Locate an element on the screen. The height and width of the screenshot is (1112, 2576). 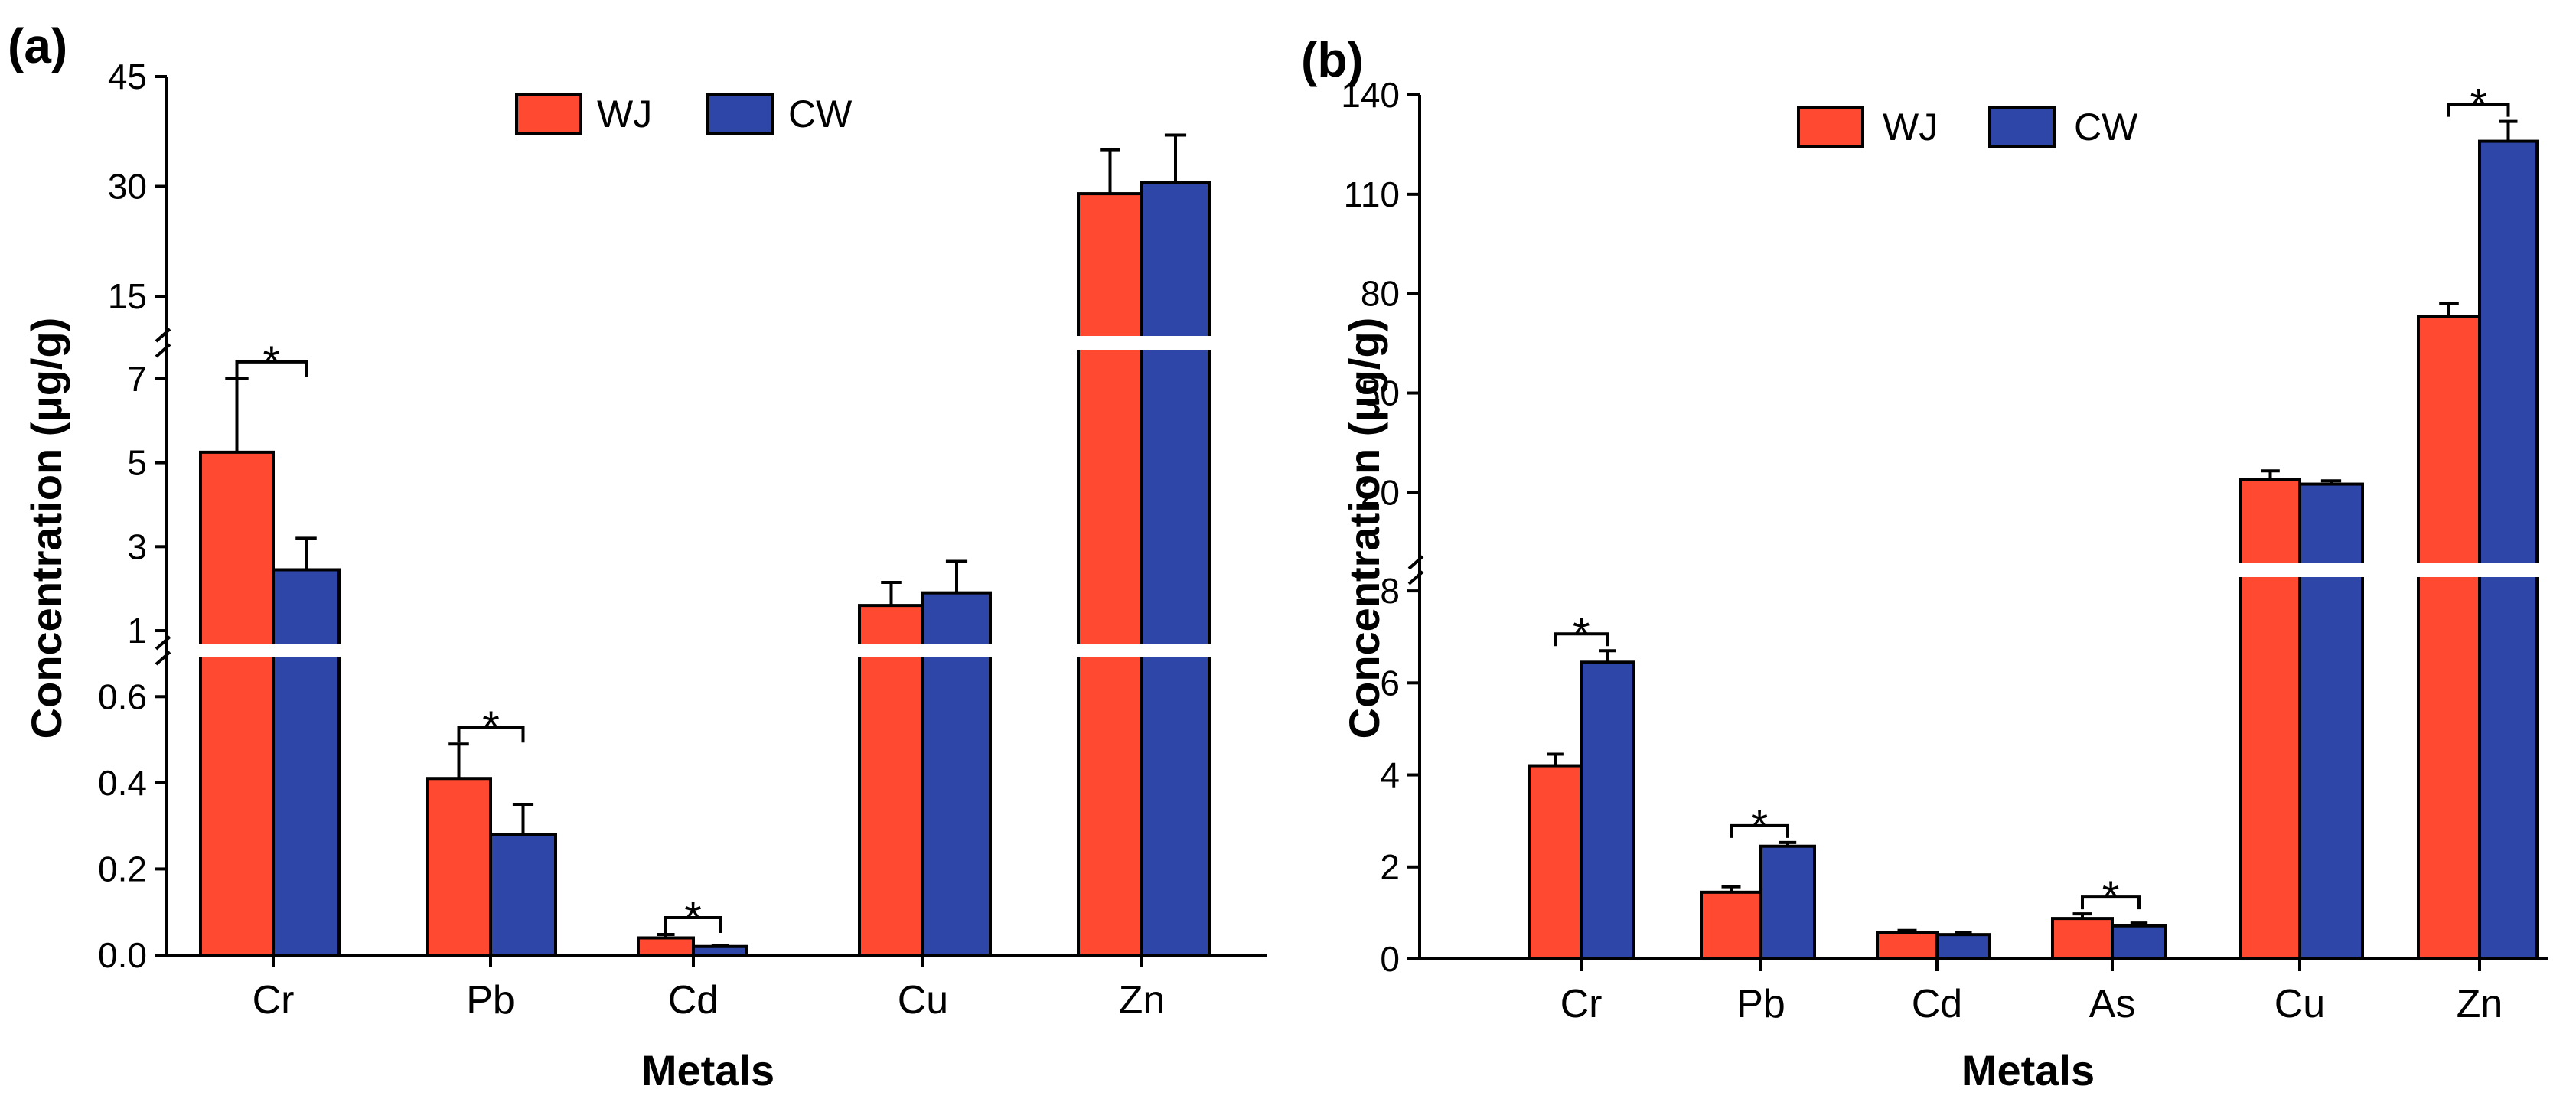
panel-b-legend-swatch-cw is located at coordinates (2022, 127).